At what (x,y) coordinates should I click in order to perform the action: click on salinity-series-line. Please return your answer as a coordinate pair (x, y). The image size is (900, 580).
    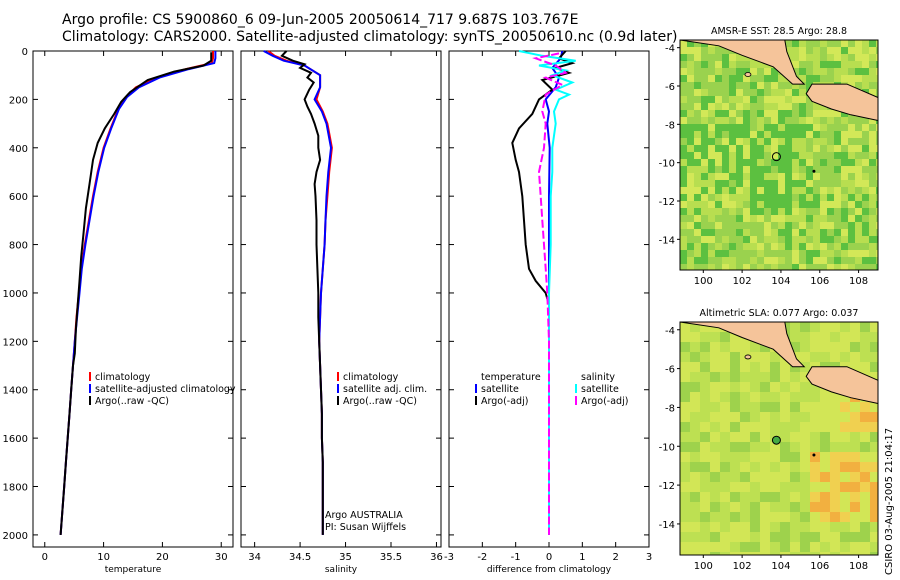
    Looking at the image, I should click on (302, 292).